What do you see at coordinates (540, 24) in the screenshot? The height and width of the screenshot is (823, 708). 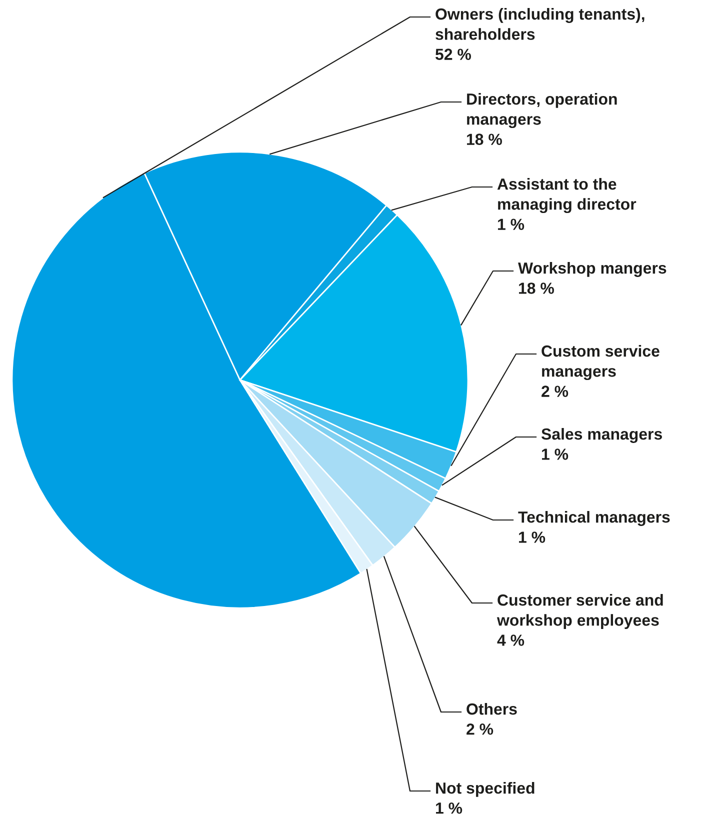 I see `slice-label: Owners (including tenants), shareholders` at bounding box center [540, 24].